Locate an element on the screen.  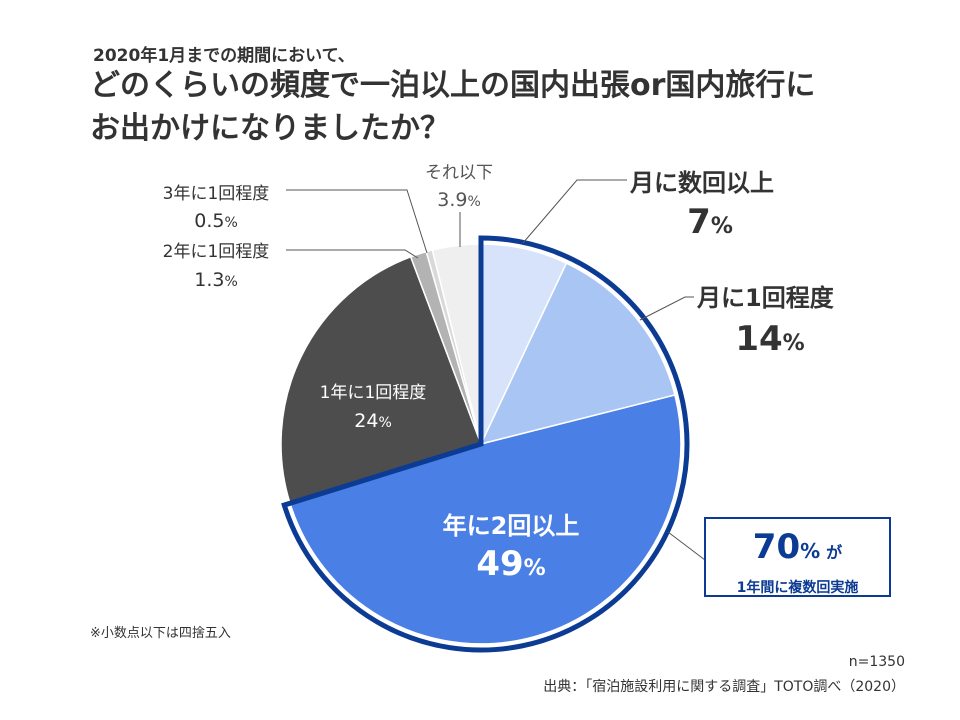
callout-box: 70% が 1年間に複数回実施 is located at coordinates (797, 557).